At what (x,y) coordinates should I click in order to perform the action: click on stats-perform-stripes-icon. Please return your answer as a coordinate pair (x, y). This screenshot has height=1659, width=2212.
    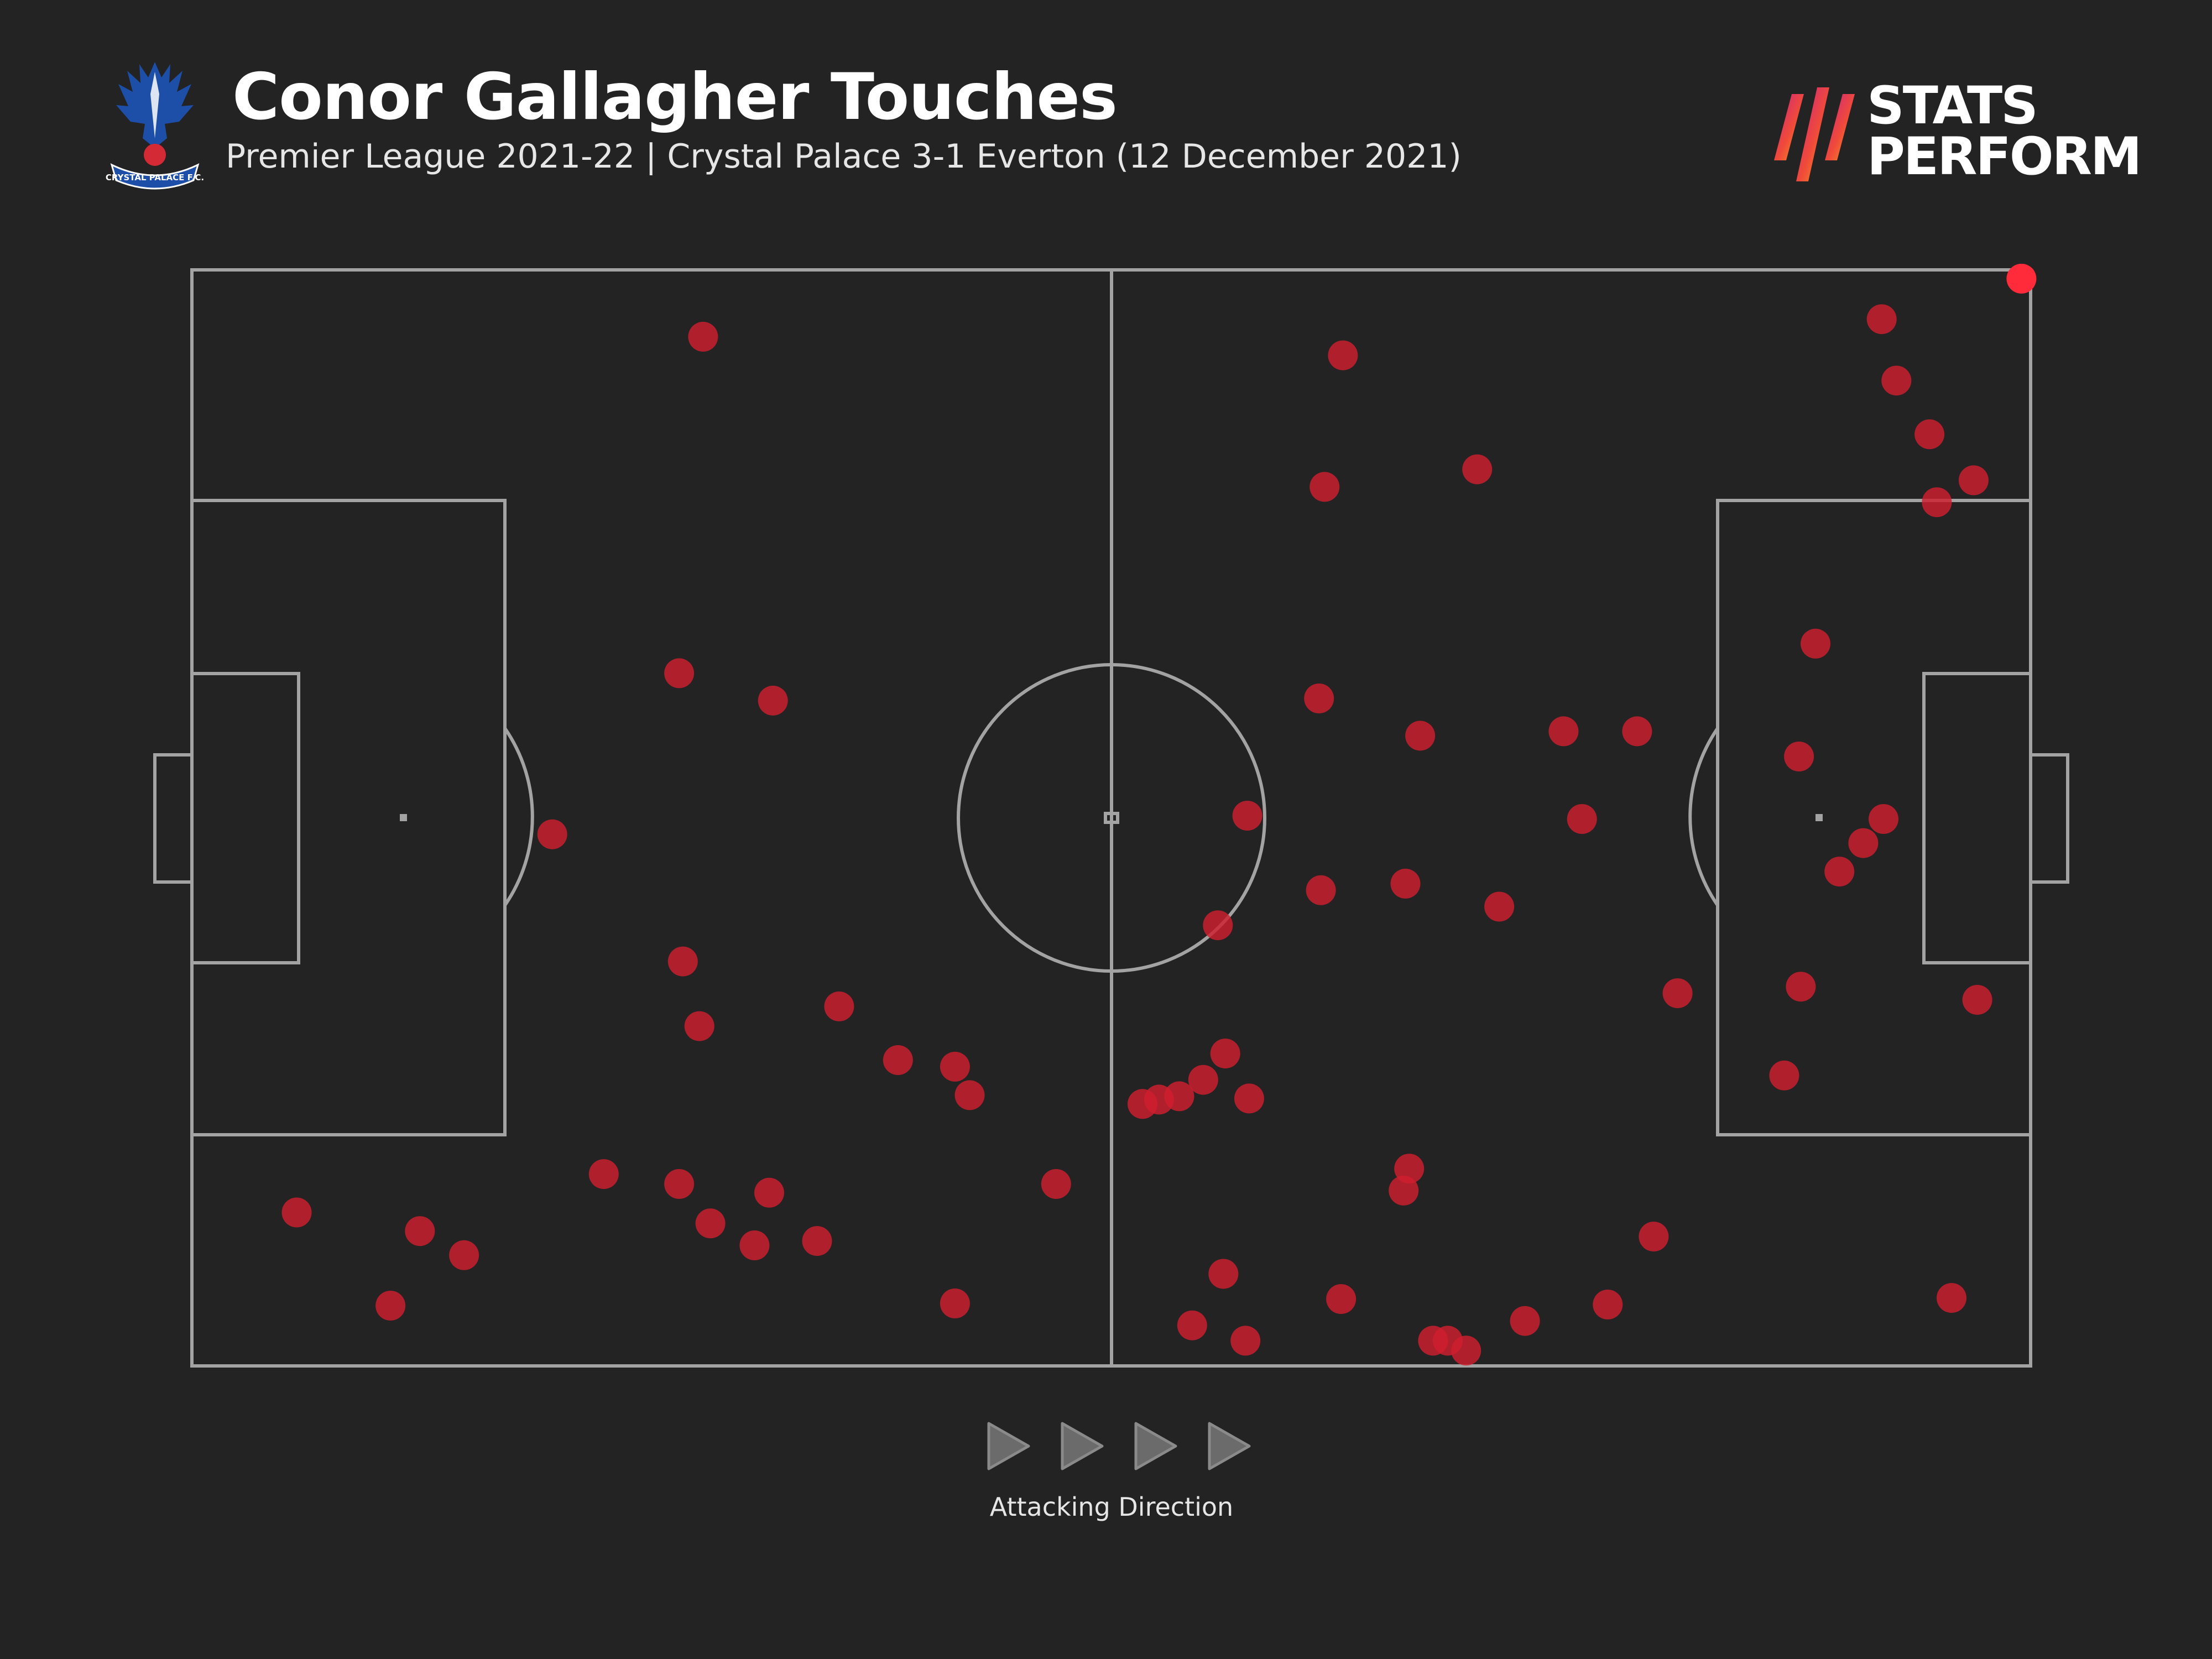
    Looking at the image, I should click on (1815, 134).